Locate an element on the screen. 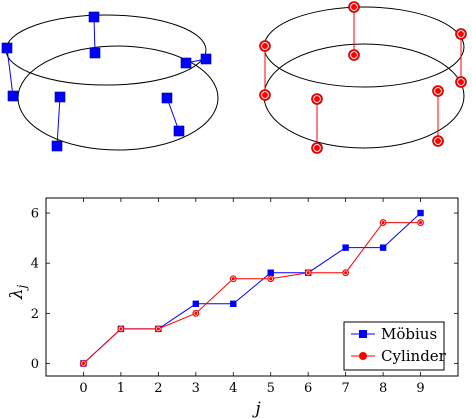  legend-label-cylinder: Cylinder is located at coordinates (414, 356).